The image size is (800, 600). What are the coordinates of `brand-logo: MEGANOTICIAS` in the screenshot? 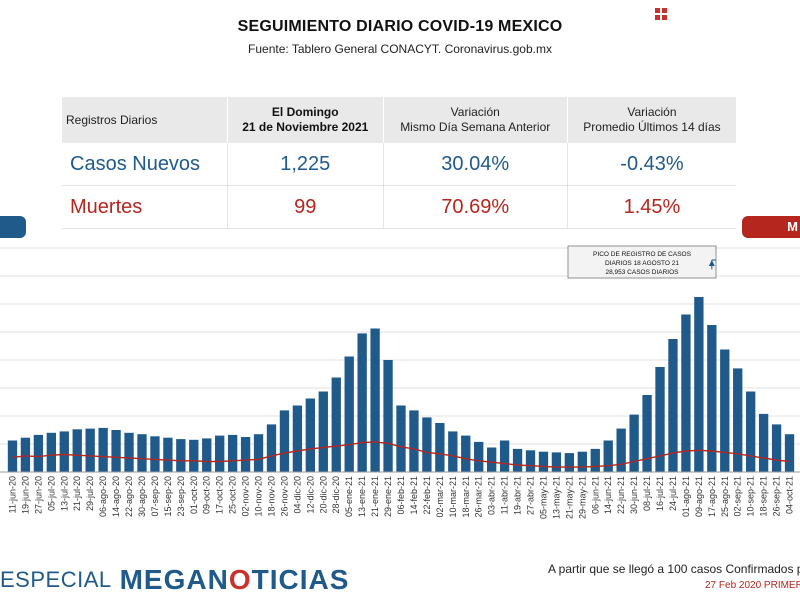 It's located at (235, 580).